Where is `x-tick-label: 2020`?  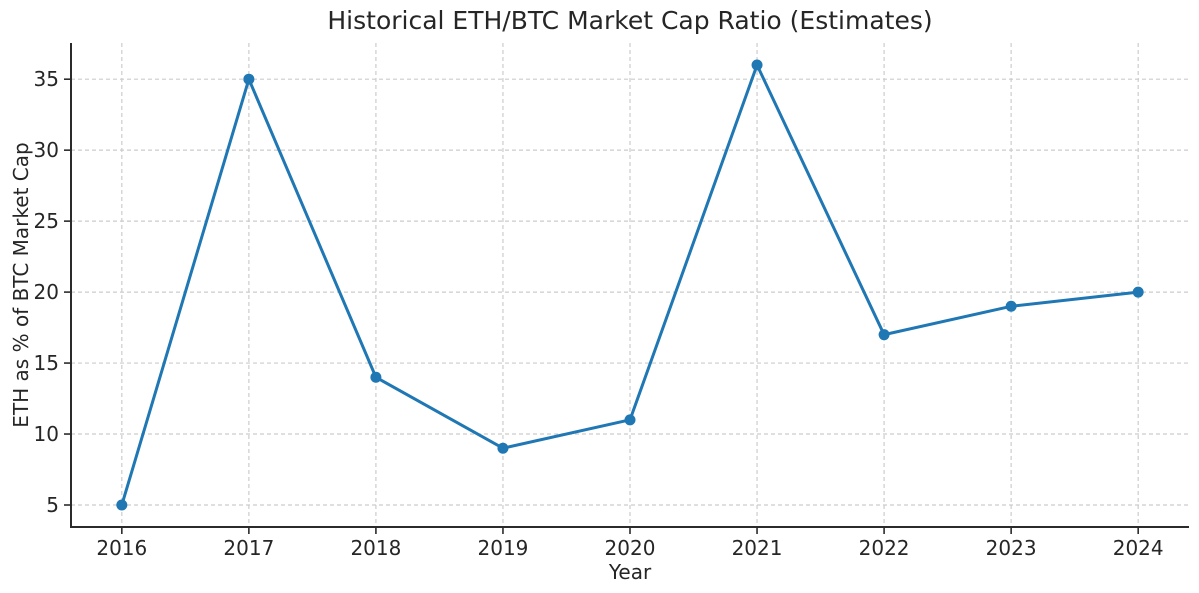
x-tick-label: 2020 is located at coordinates (630, 548).